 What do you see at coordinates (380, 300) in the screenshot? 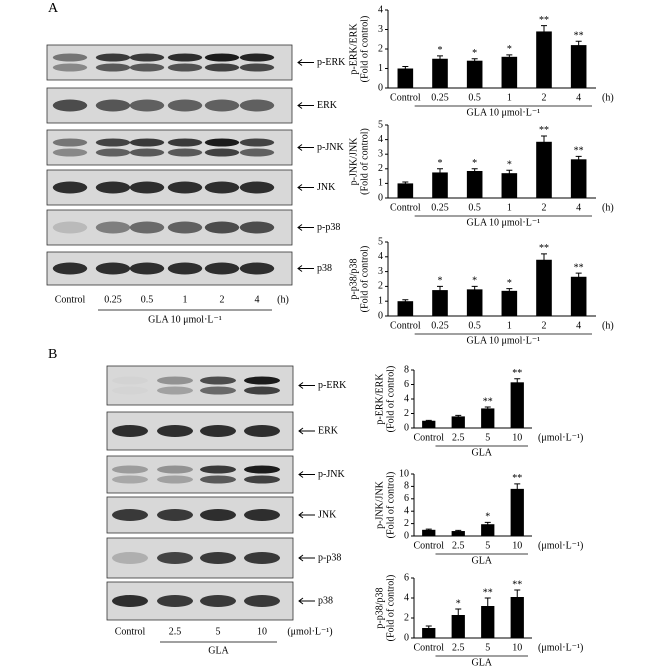
I see `y-tick-label: 1` at bounding box center [380, 300].